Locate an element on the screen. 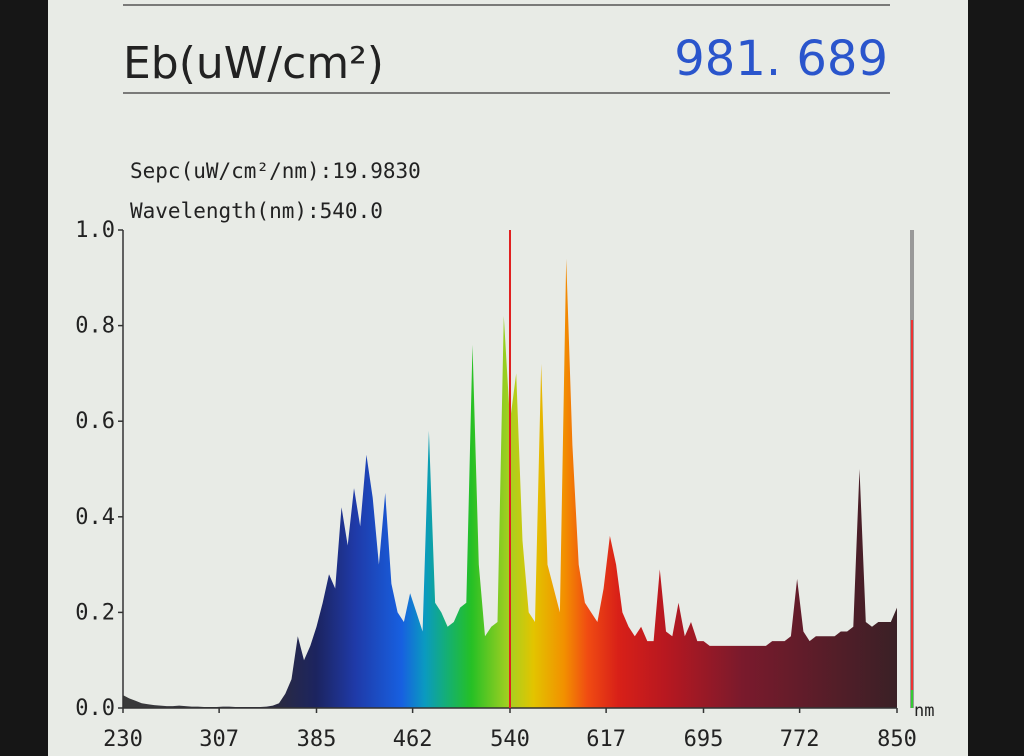 The image size is (1024, 756). annotation: Sepc(uW/cm²/nm):19.9830 is located at coordinates (275, 171).